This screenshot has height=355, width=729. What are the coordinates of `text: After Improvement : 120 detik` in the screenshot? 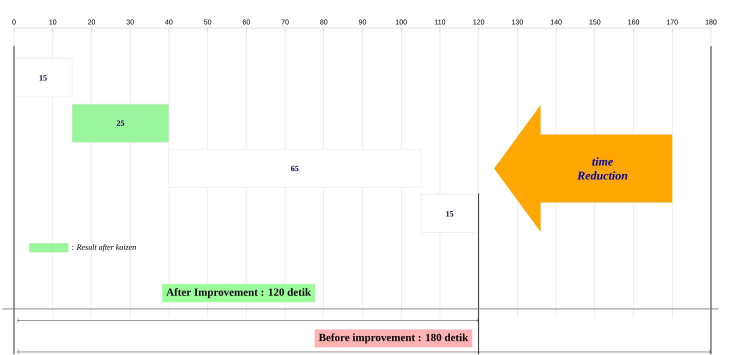 It's located at (239, 293).